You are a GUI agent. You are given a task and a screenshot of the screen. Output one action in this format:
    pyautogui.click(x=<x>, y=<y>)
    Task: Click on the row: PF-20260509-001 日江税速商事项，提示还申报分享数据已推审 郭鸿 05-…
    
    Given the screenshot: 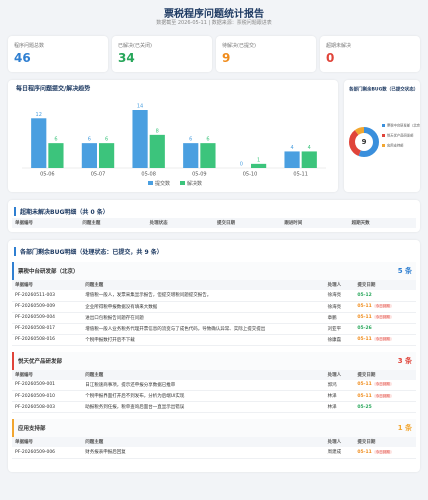 What is the action you would take?
    pyautogui.click(x=214, y=385)
    